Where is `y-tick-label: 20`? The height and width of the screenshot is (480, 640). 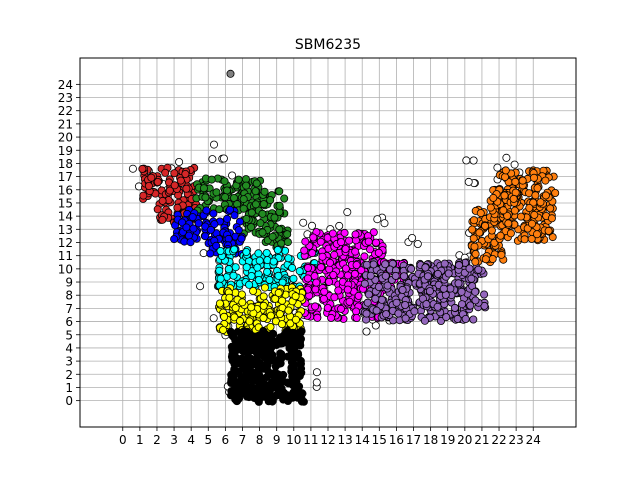 y-tick-label: 20 is located at coordinates (65, 138).